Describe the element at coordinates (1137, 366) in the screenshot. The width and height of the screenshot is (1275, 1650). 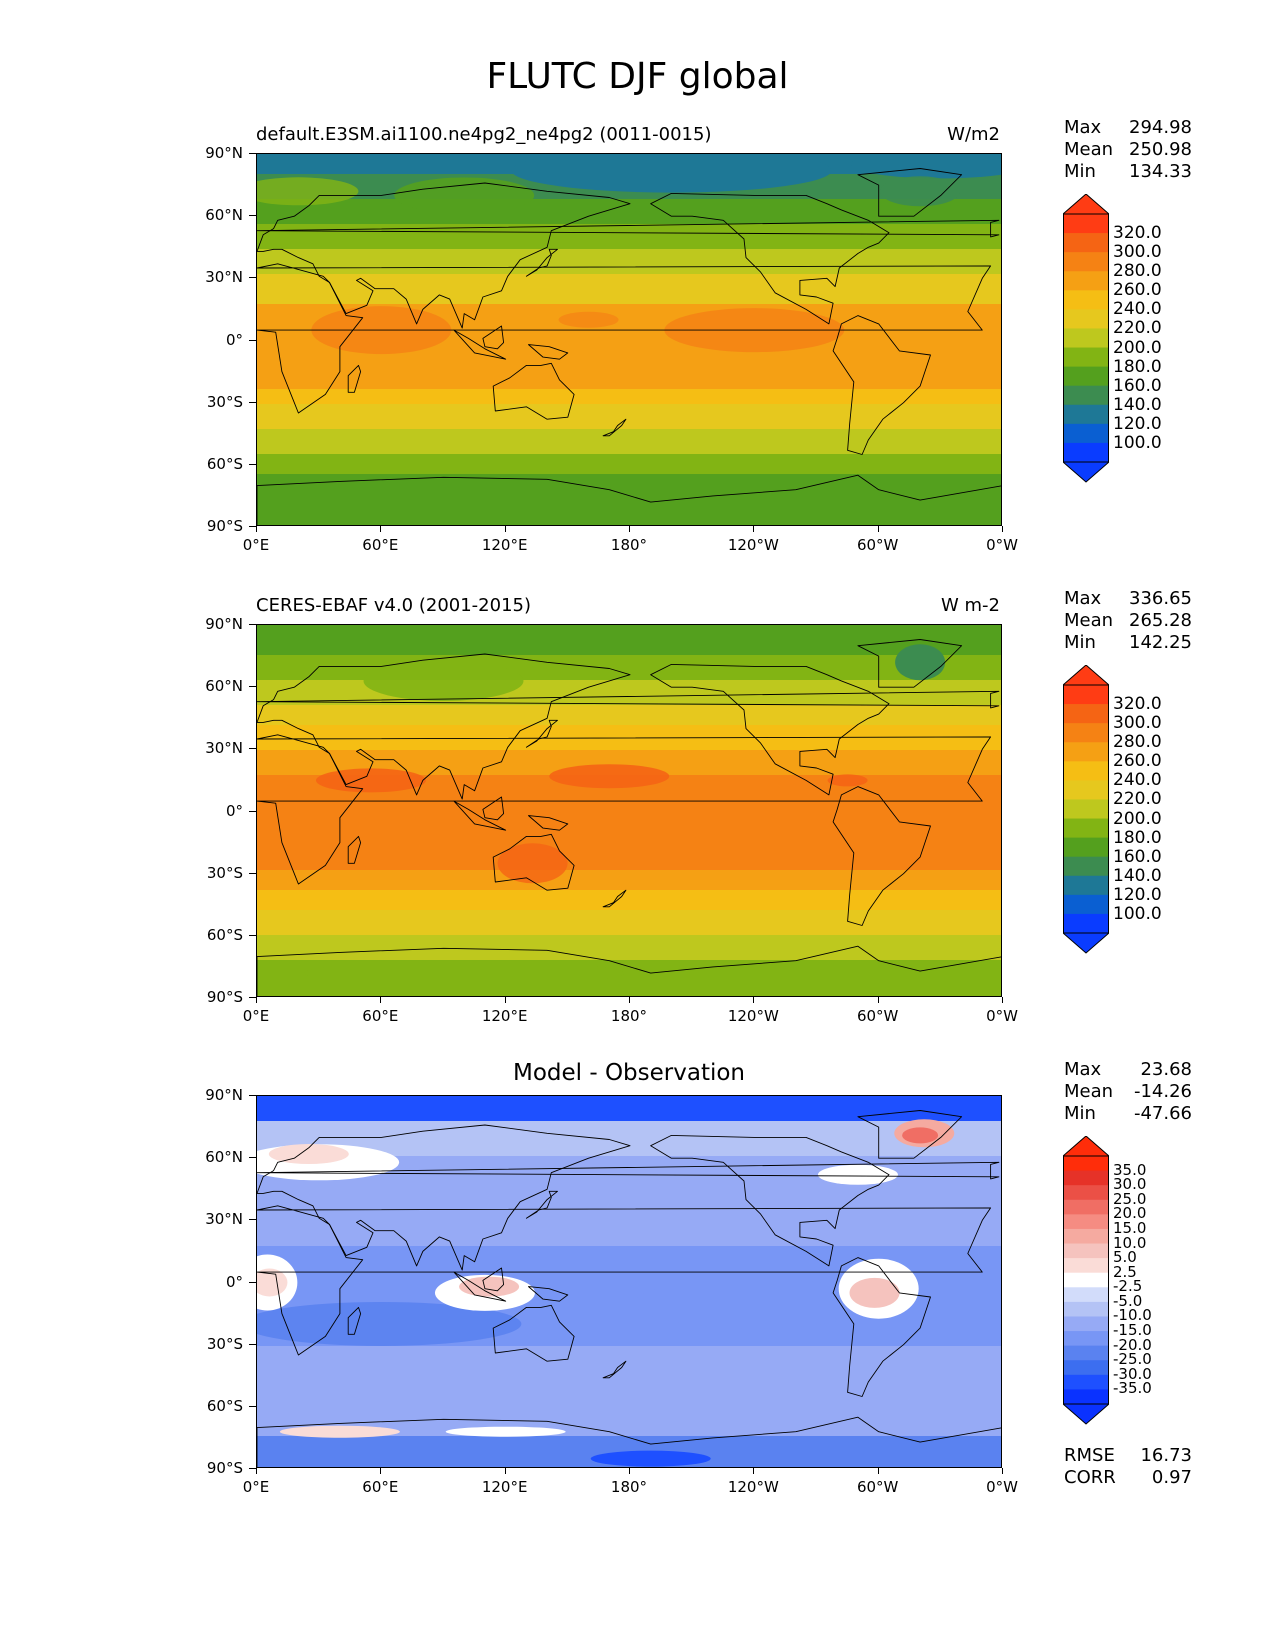
I see `colorbar-label: 180.0` at that location.